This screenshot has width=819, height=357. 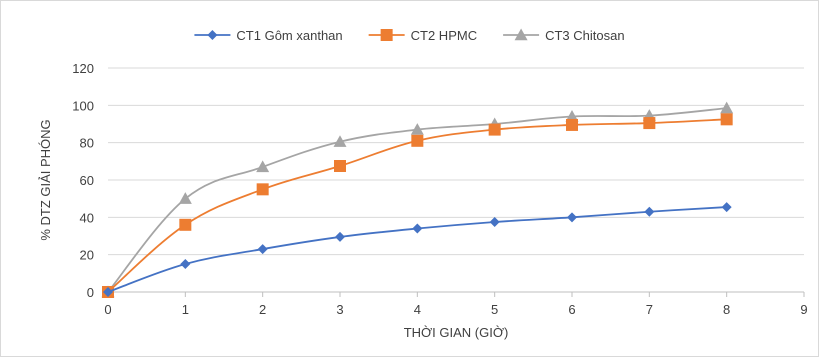 What do you see at coordinates (87, 180) in the screenshot?
I see `y-tick-label: 60` at bounding box center [87, 180].